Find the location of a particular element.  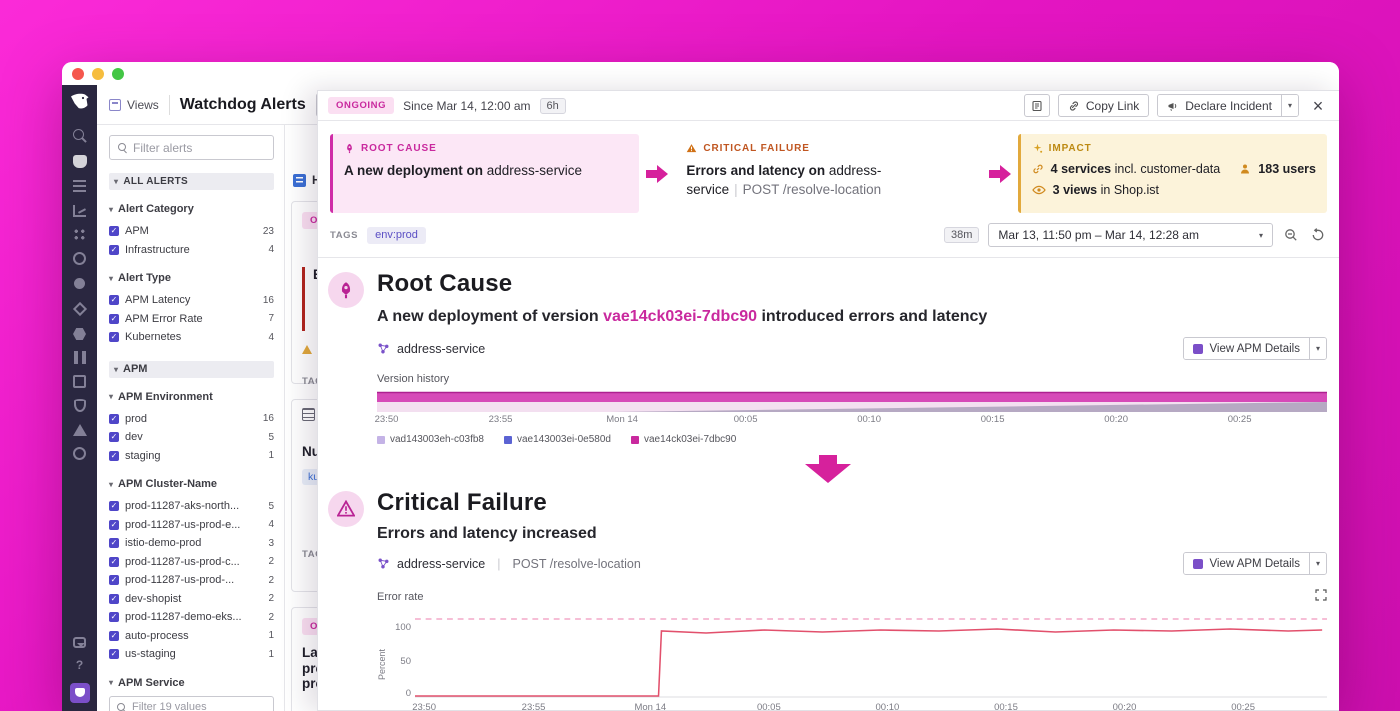

error-rate-chart: Percent 100 50 0 is located at coordinates (852, 662).